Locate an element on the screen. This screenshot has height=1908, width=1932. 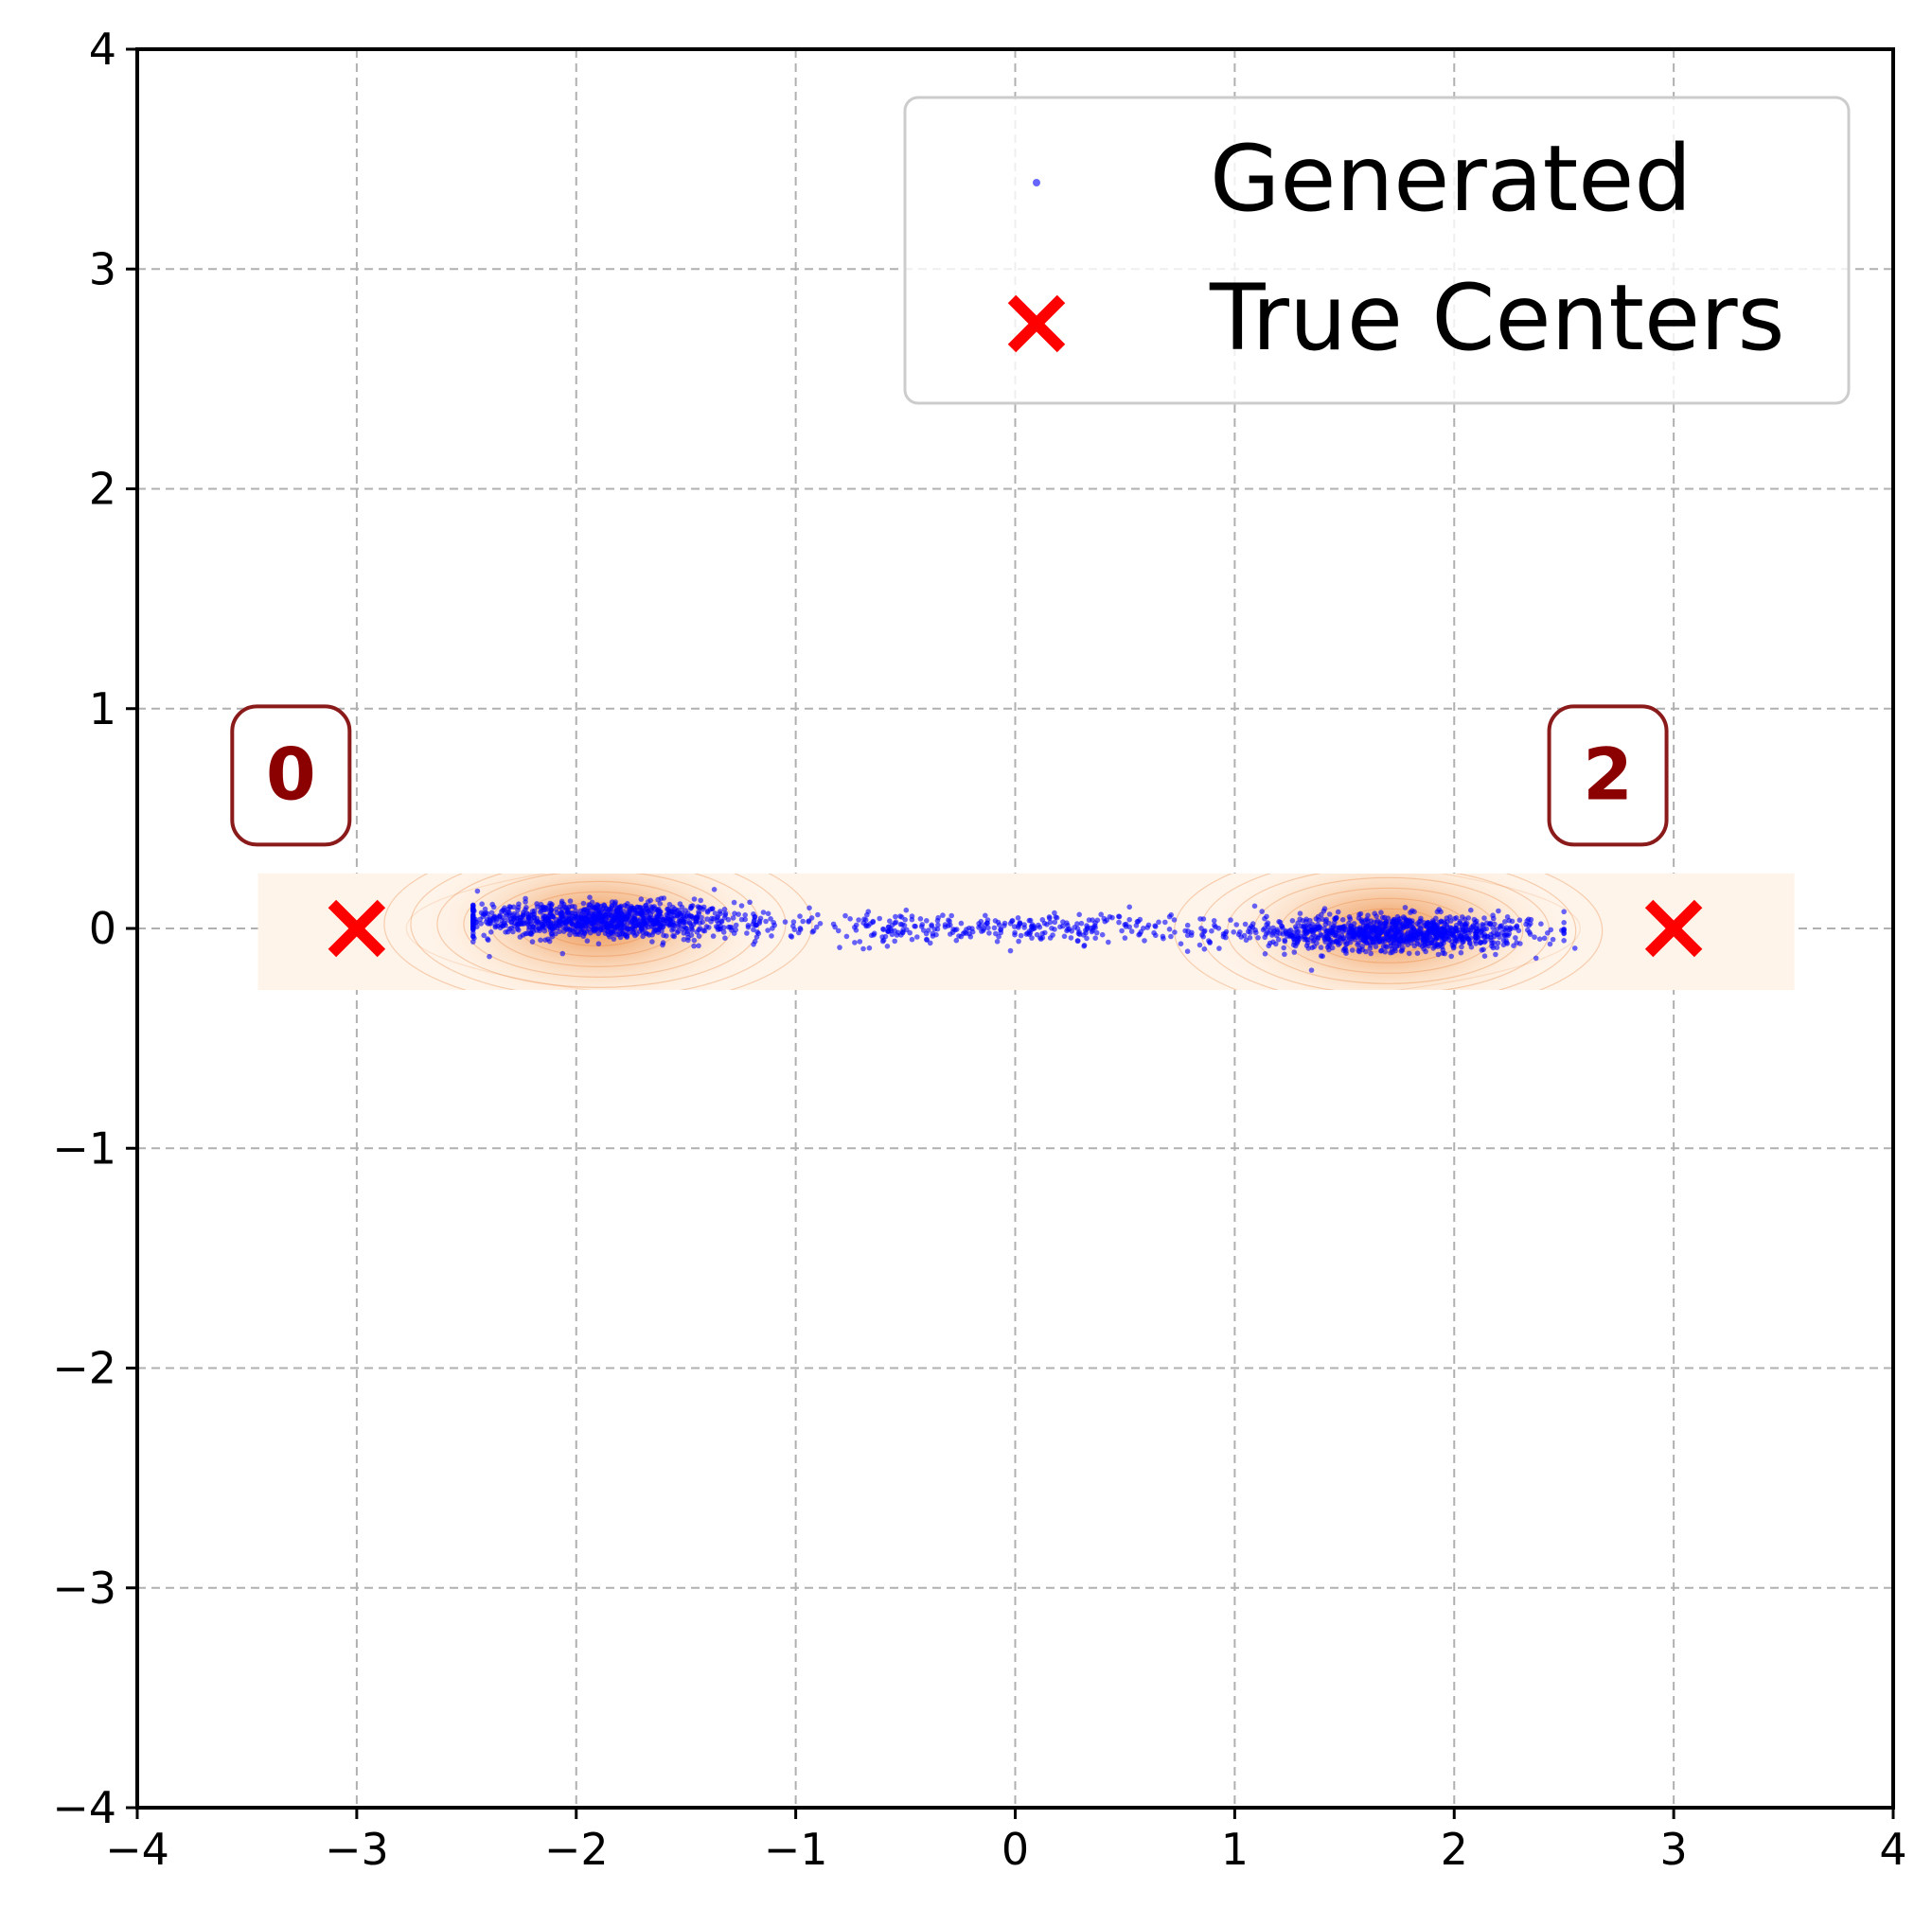
x-tick-label: 0 is located at coordinates (1015, 1849).